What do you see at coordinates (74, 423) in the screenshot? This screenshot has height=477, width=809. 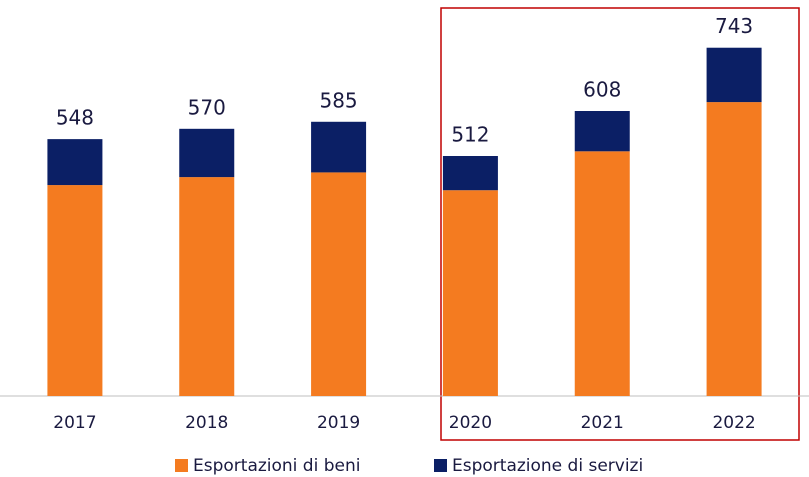 I see `x-tick-label: 2017` at bounding box center [74, 423].